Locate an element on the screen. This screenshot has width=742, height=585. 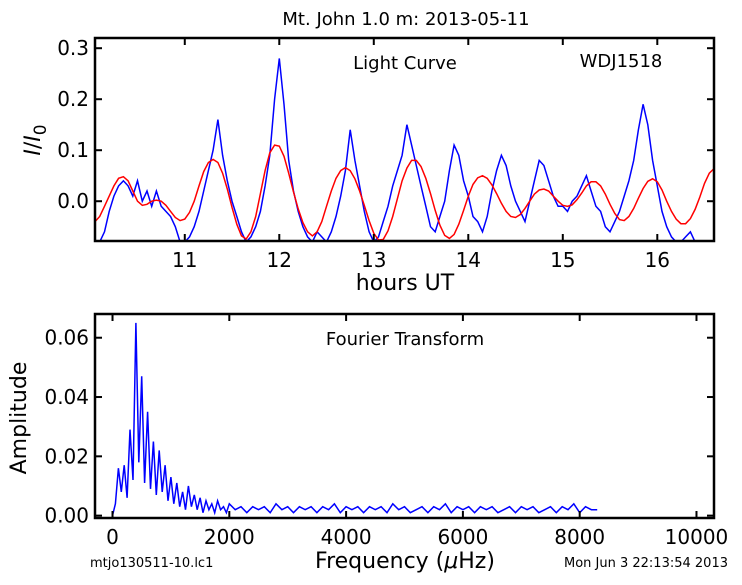
fourier-y-tick-label: 0.04 is located at coordinates (66, 397).